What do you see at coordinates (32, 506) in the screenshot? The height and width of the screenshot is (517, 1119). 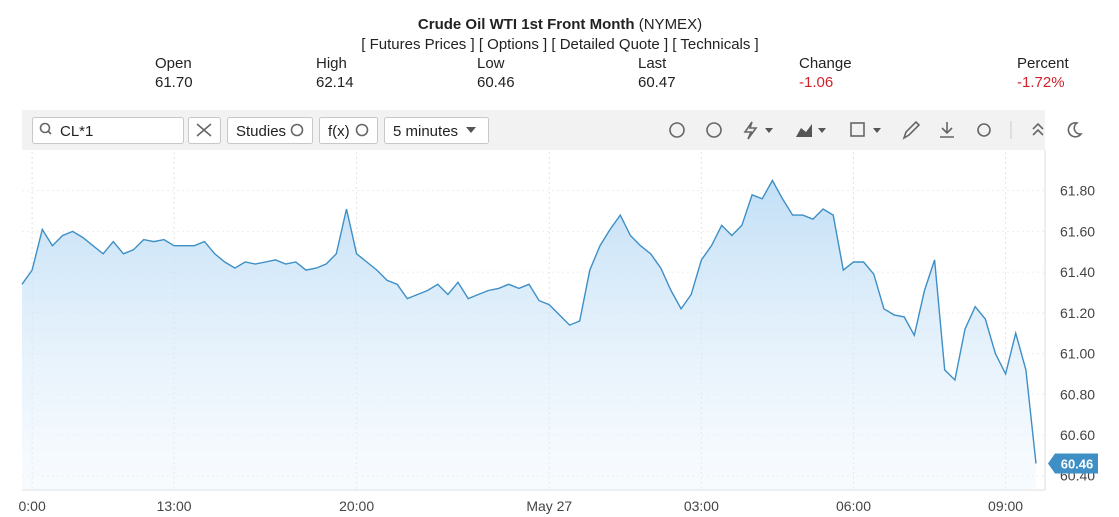 I see `x-tick-label: 0:00` at bounding box center [32, 506].